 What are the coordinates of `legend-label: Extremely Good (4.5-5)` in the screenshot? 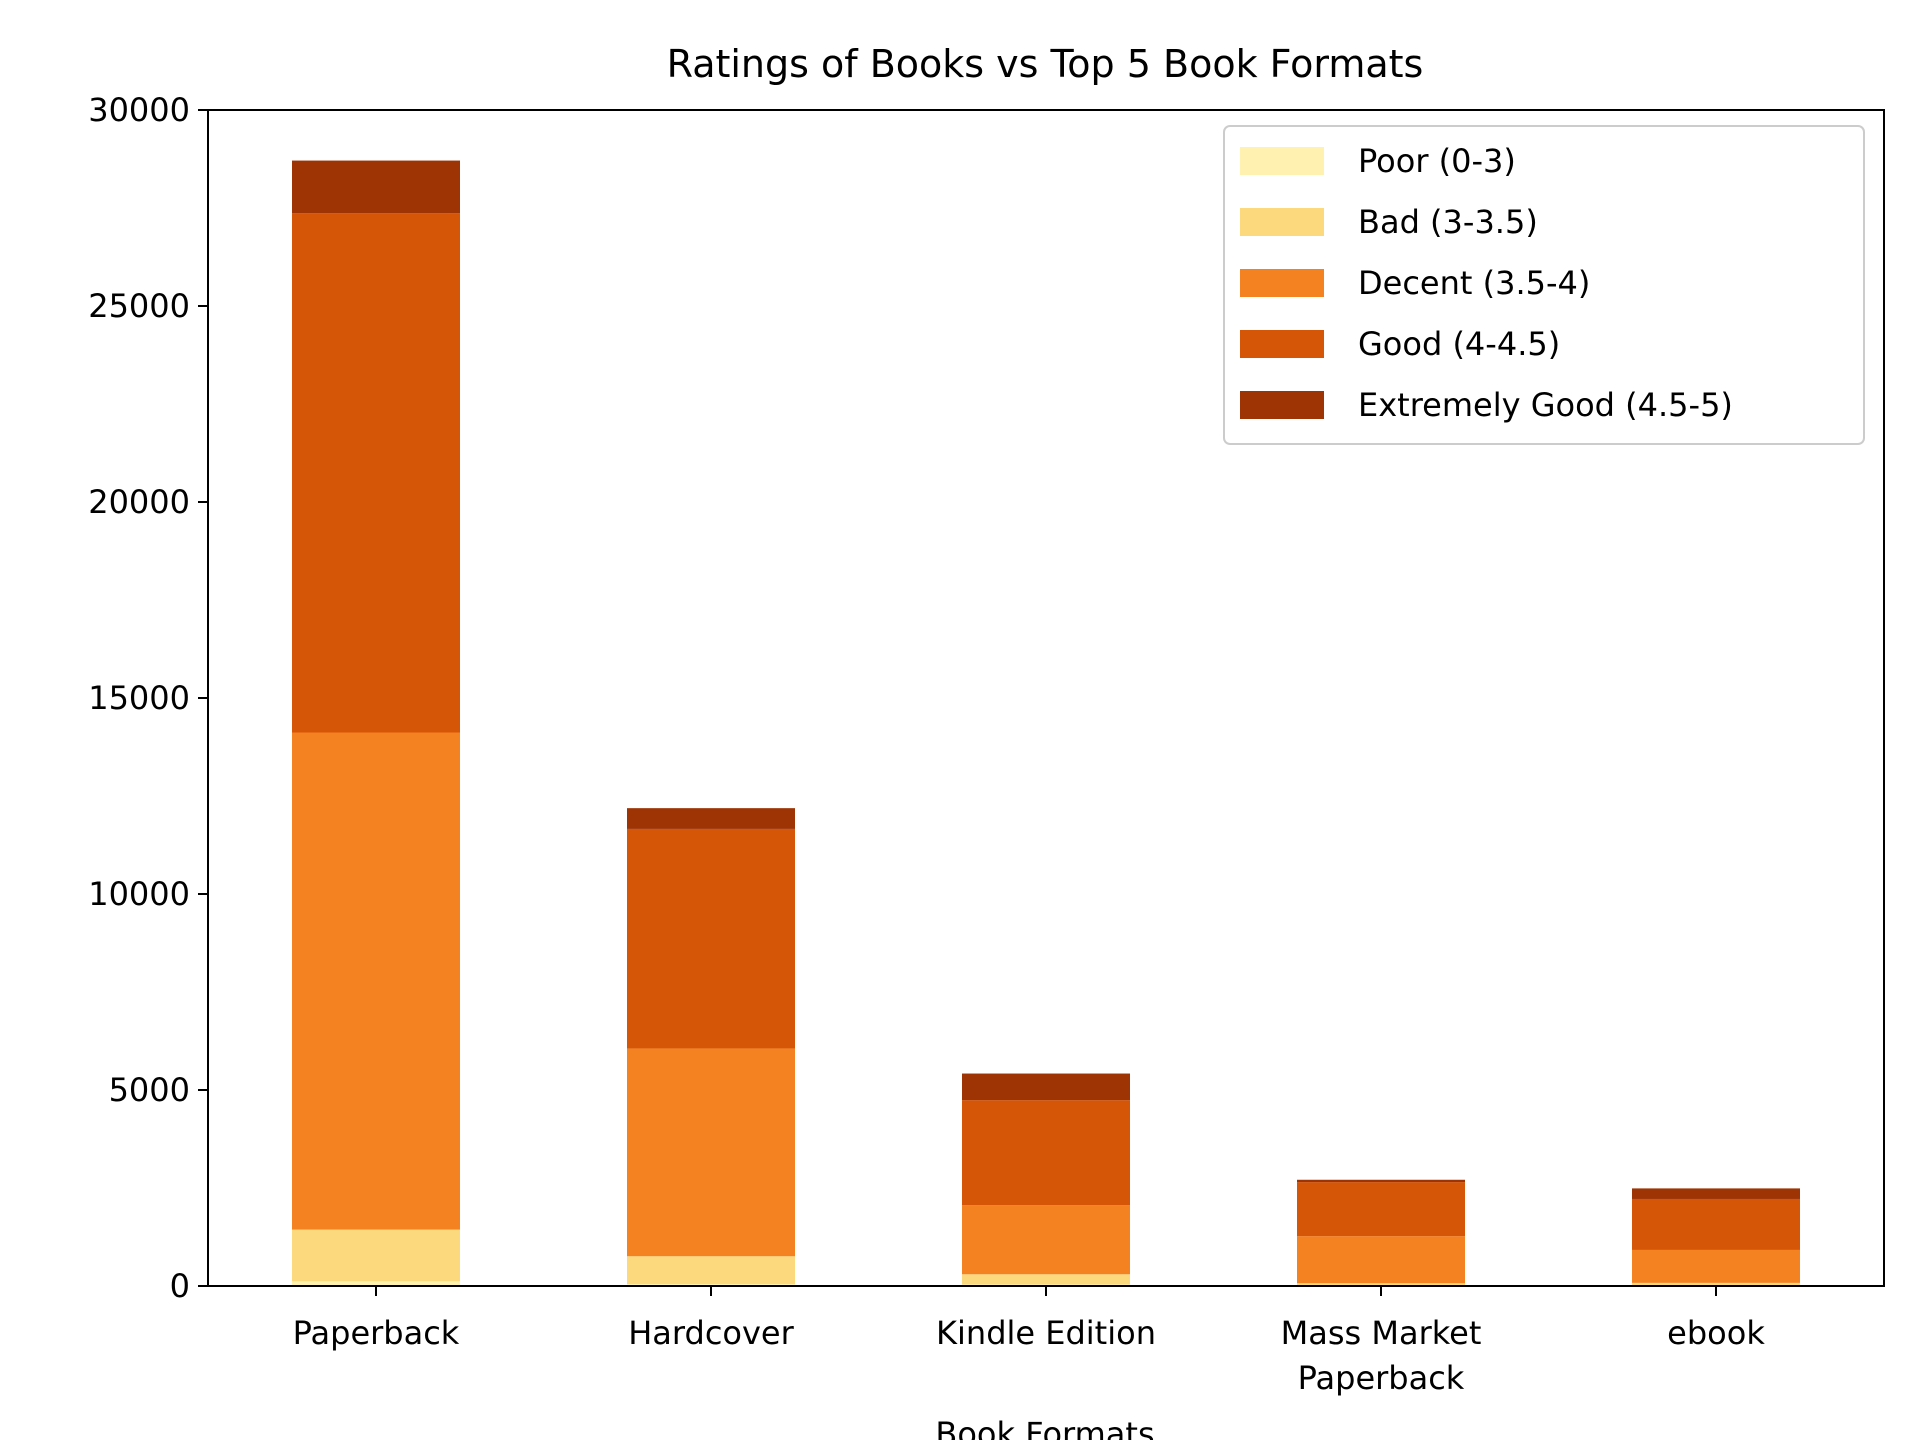 It's located at (1545, 405).